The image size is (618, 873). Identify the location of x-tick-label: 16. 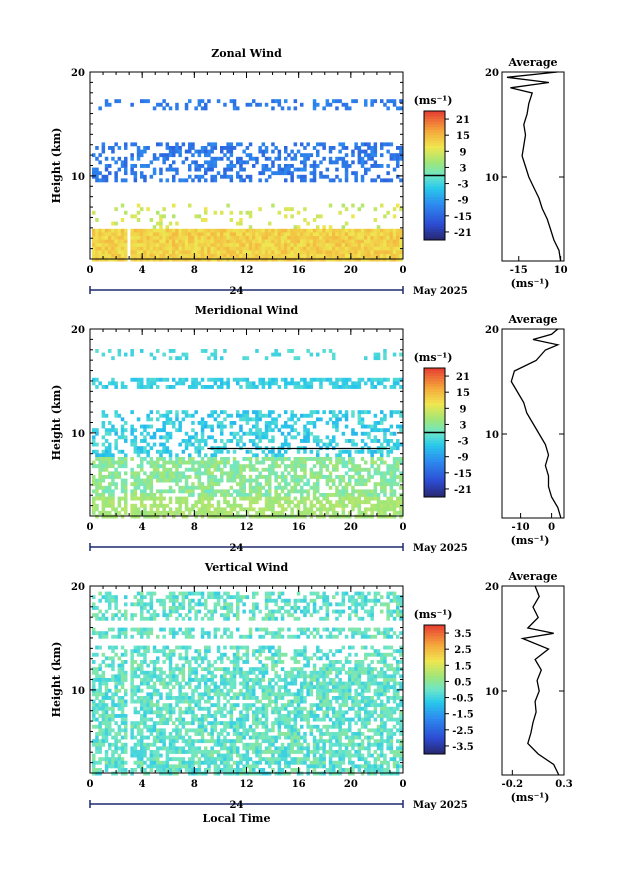
(299, 270).